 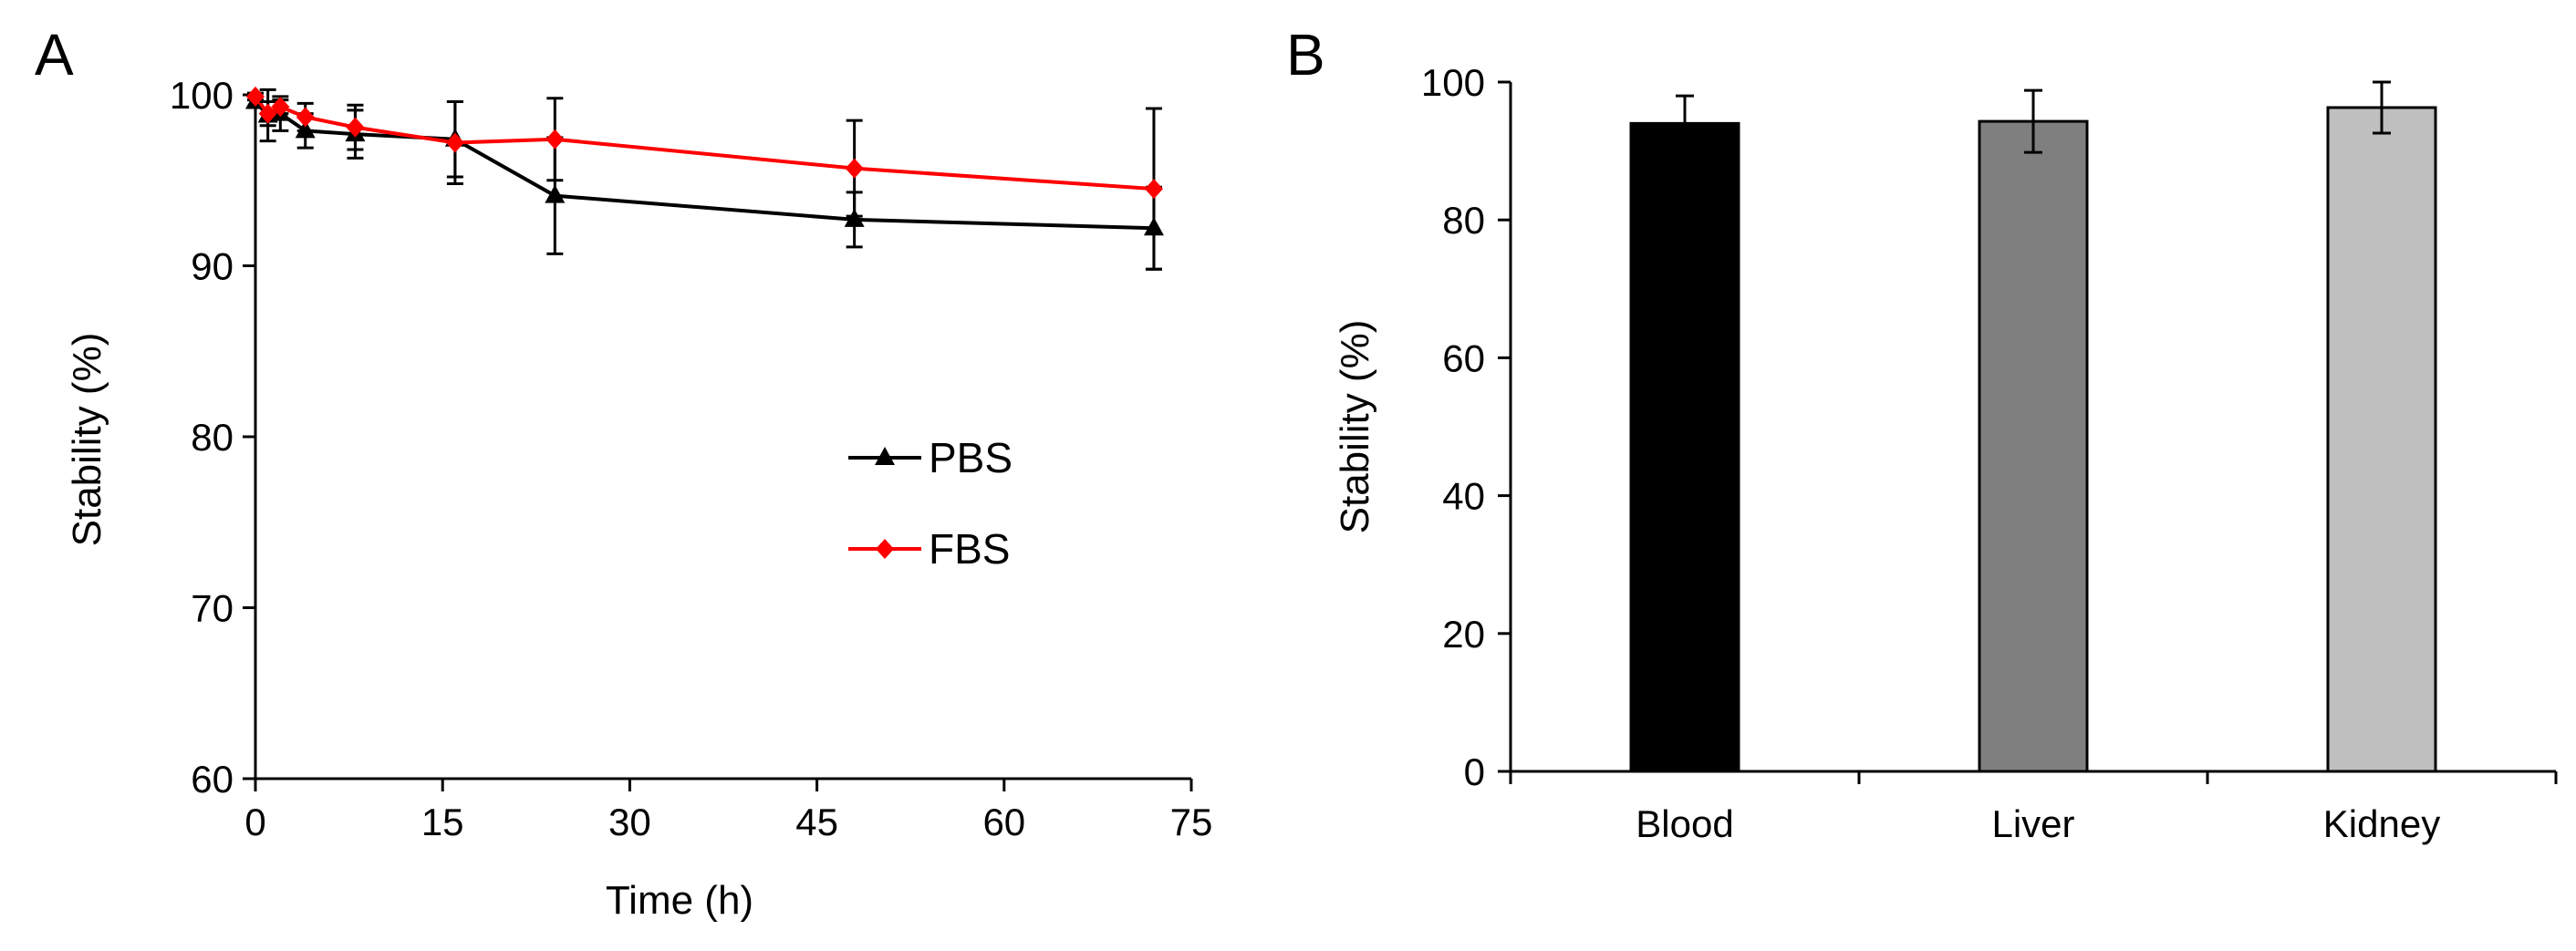 I want to click on legend-marker-pbs, so click(x=885, y=456).